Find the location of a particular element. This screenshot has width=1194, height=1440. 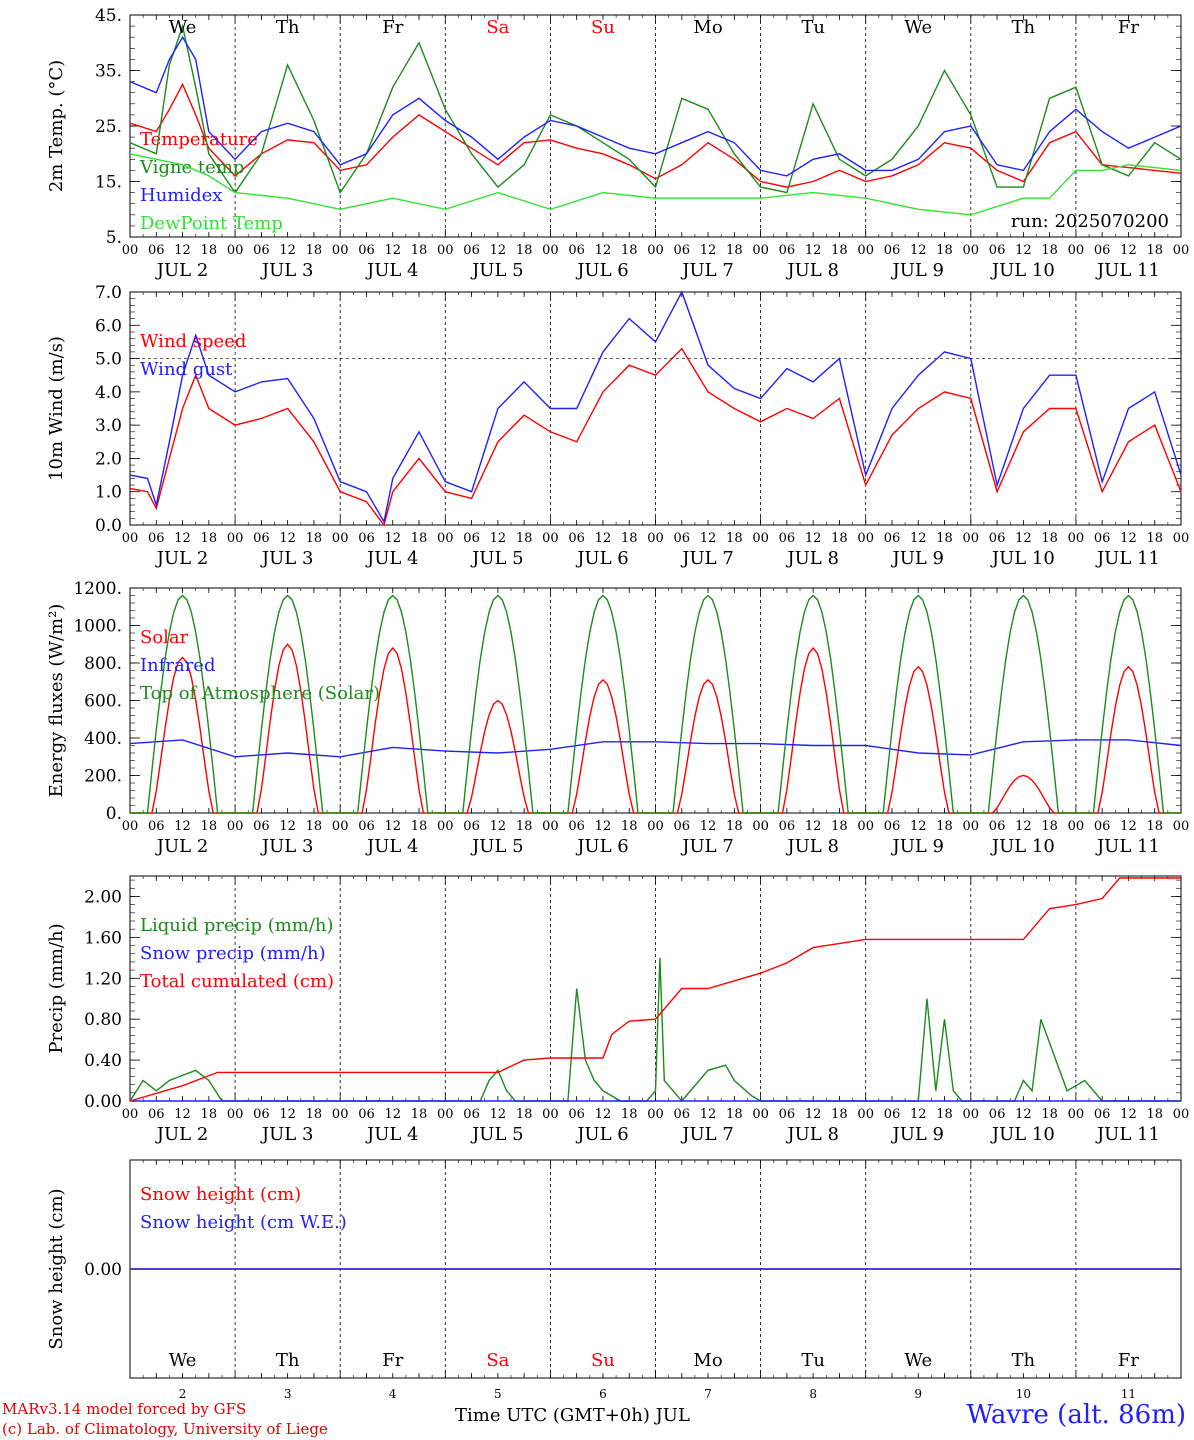

day-number-label: 6 is located at coordinates (603, 1394).